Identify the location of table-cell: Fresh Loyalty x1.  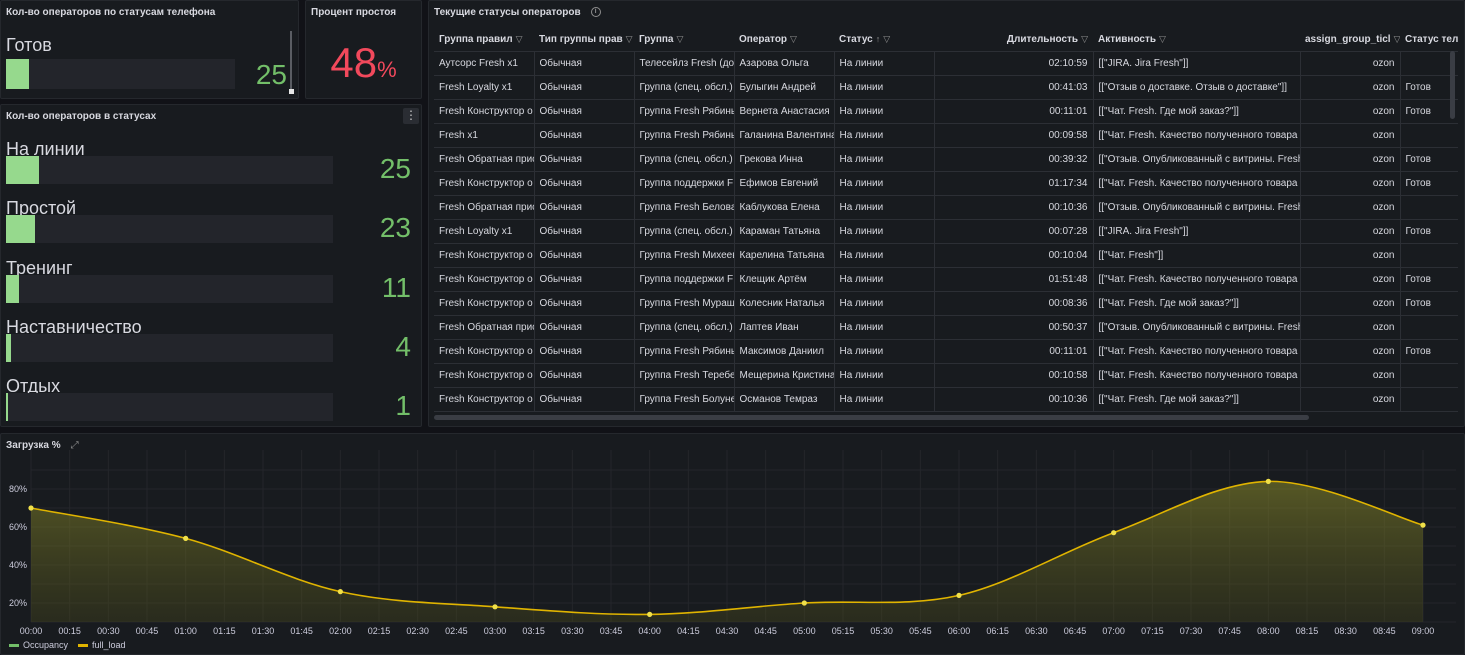
(484, 87).